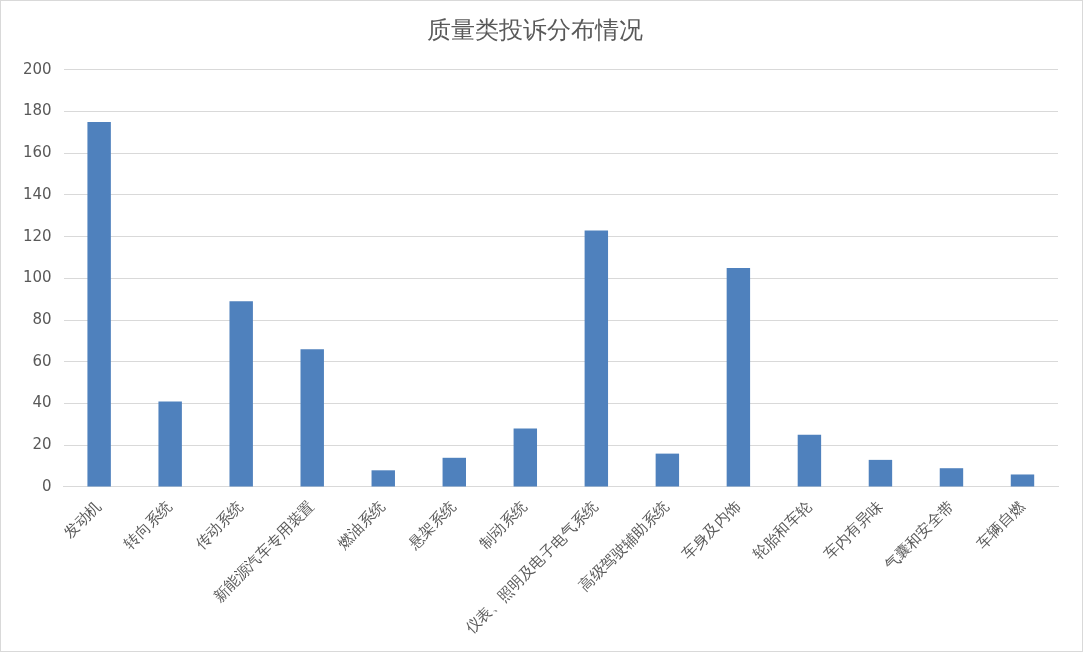  Describe the element at coordinates (37, 277) in the screenshot. I see `y-tick-label: 100` at that location.